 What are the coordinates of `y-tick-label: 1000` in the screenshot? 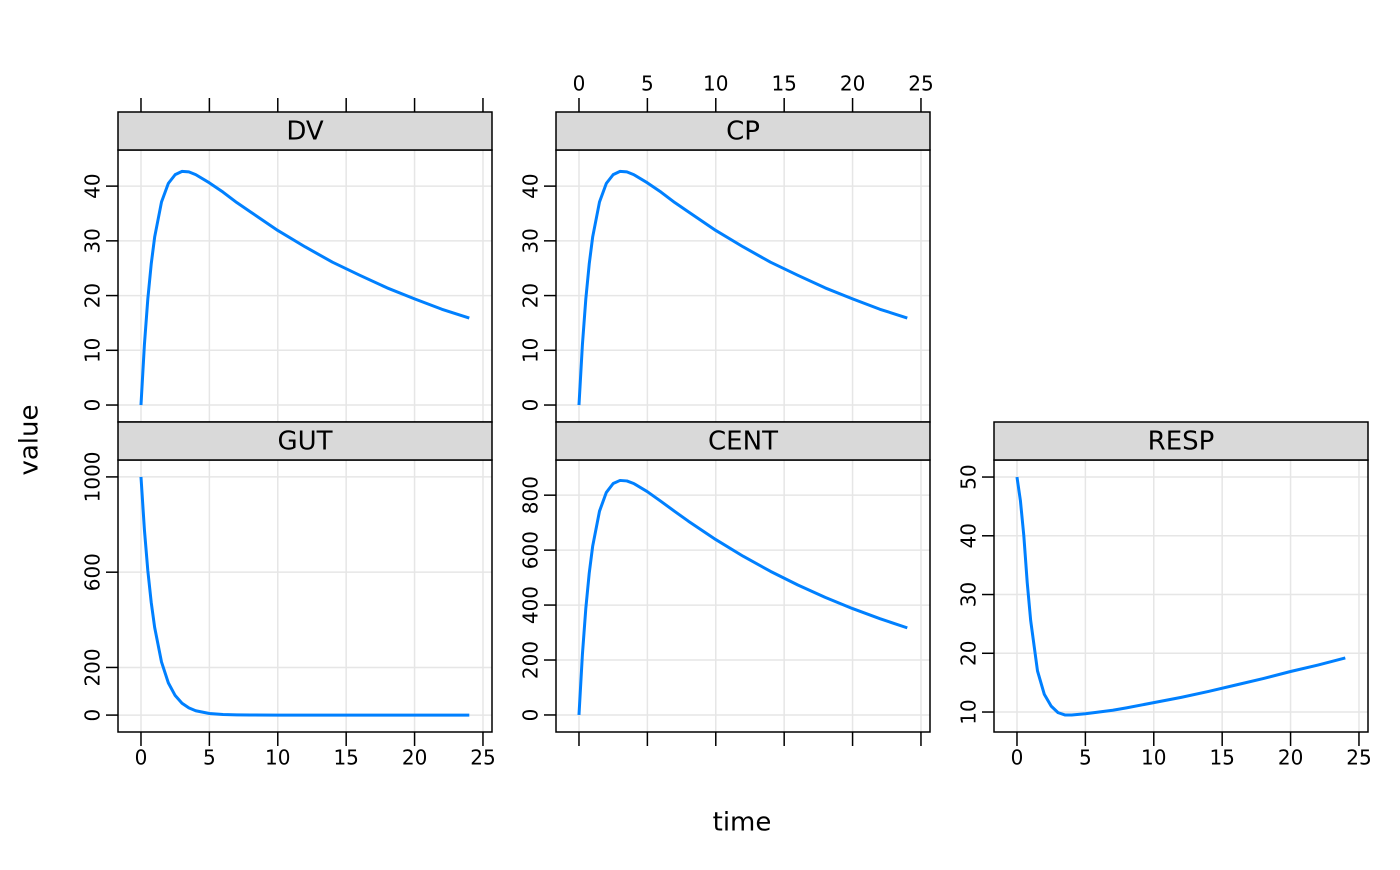 It's located at (93, 476).